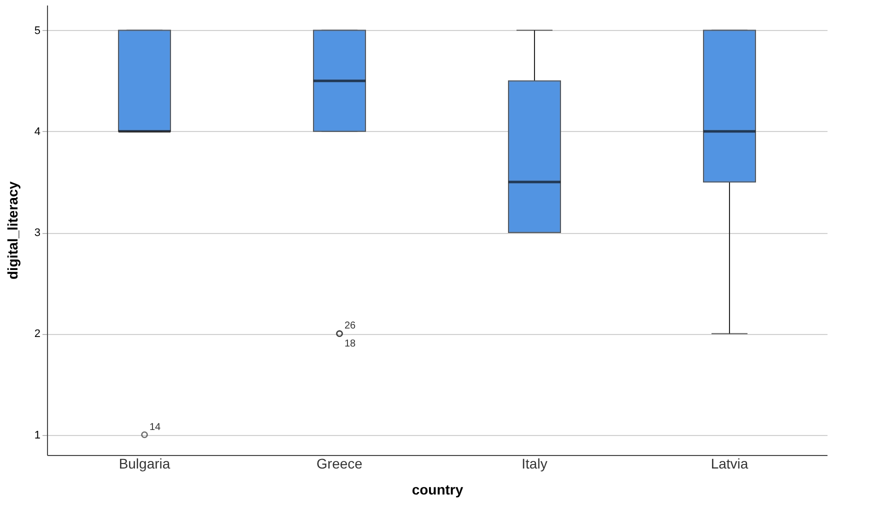 The height and width of the screenshot is (525, 876). I want to click on y-axis-title: digital_literacy, so click(12, 230).